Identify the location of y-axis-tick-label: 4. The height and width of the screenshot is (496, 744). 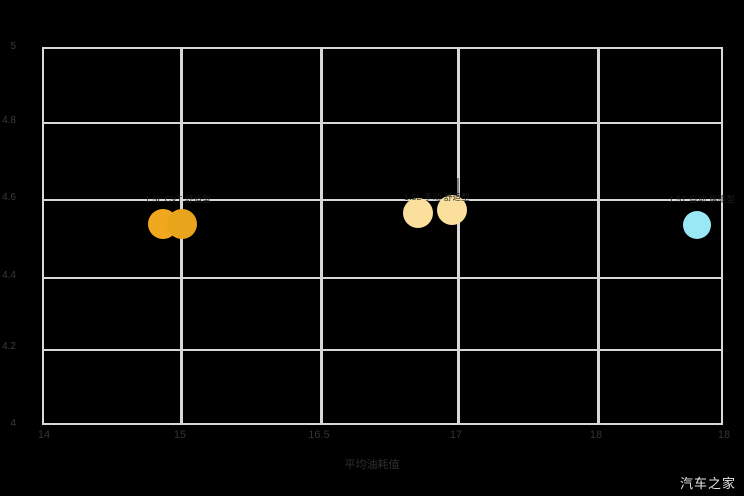
(13, 423).